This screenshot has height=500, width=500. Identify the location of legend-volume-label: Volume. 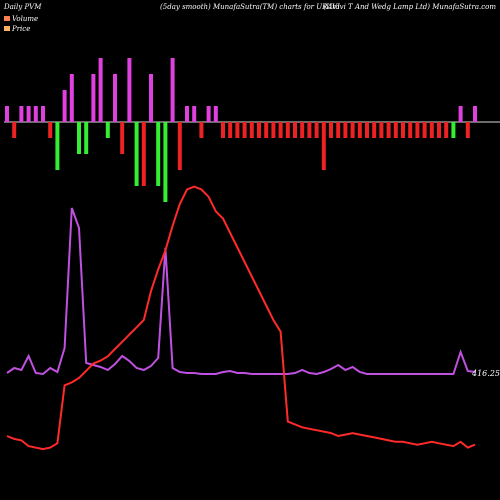
(25, 19).